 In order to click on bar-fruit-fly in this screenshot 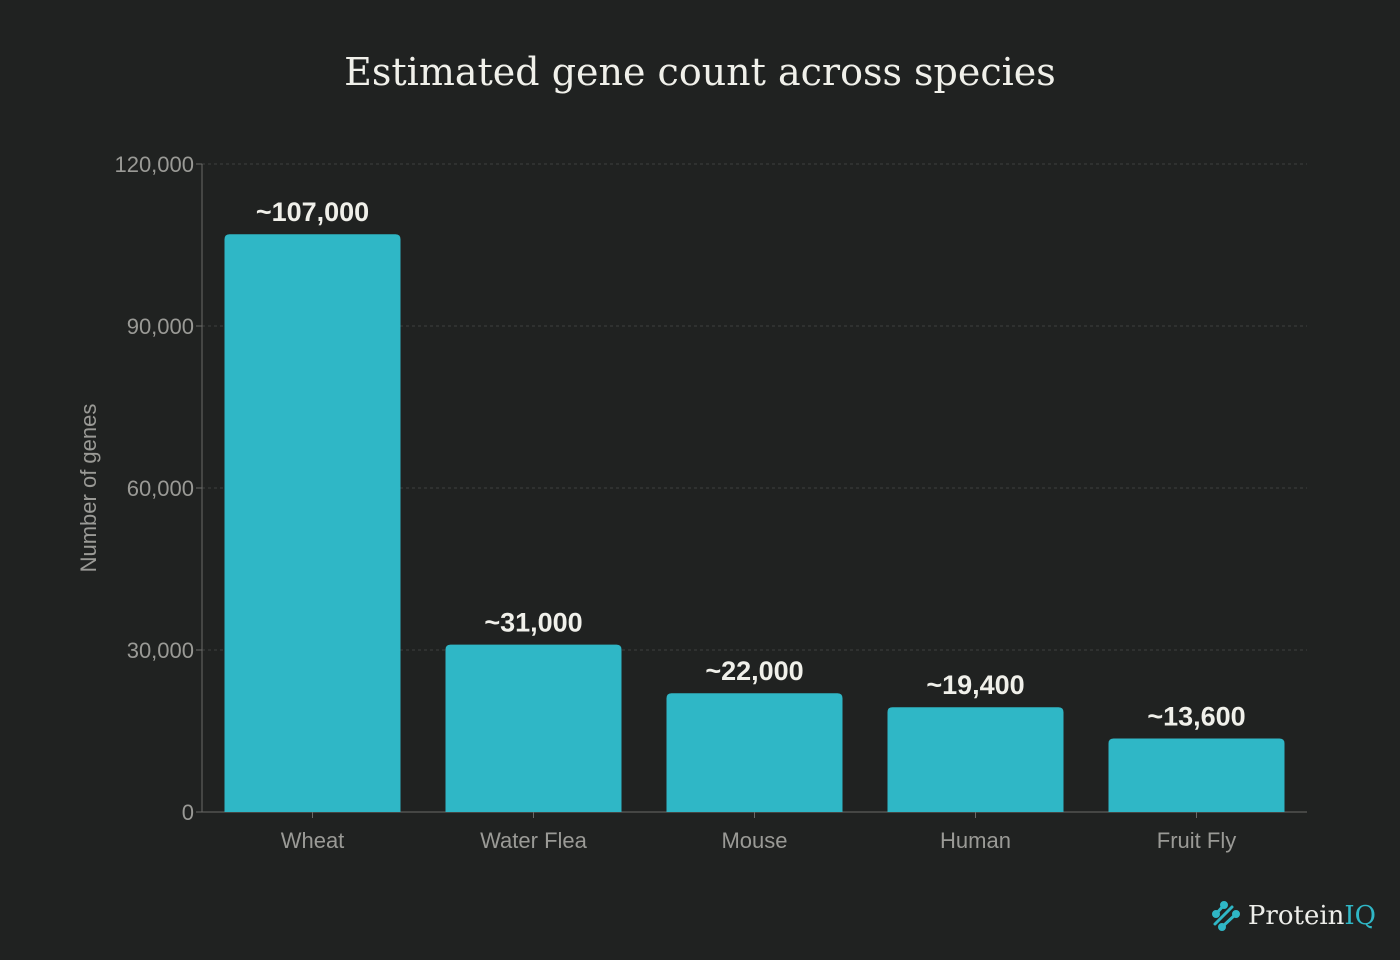, I will do `click(1196, 775)`.